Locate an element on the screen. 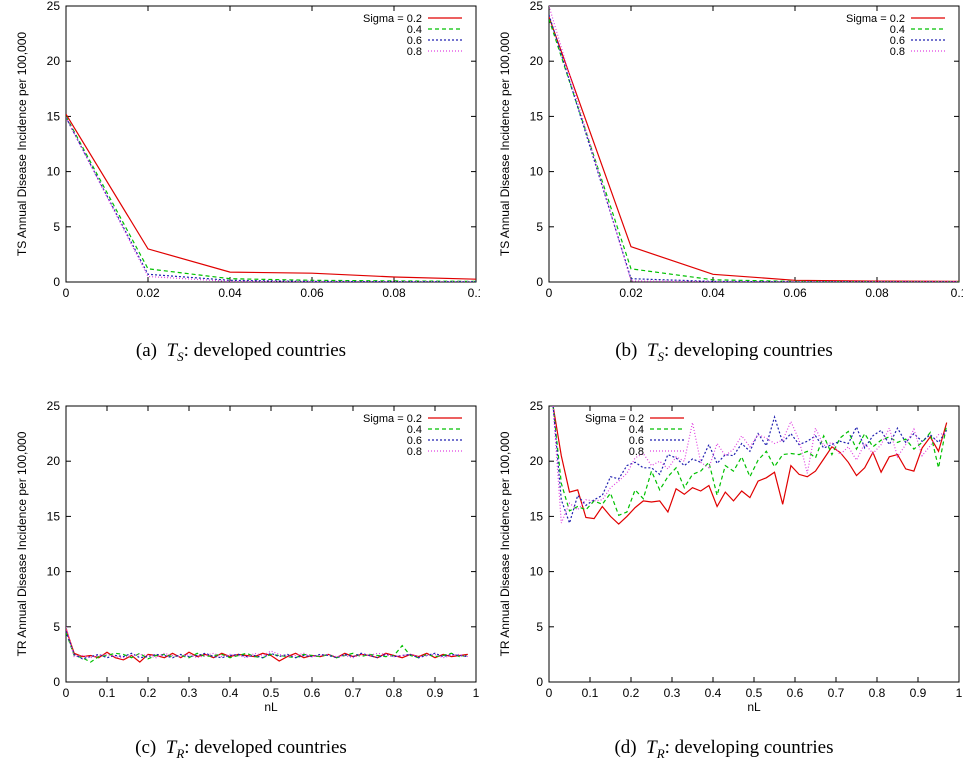 Image resolution: width=965 pixels, height=770 pixels. x-tick-label: 0.8 is located at coordinates (877, 693).